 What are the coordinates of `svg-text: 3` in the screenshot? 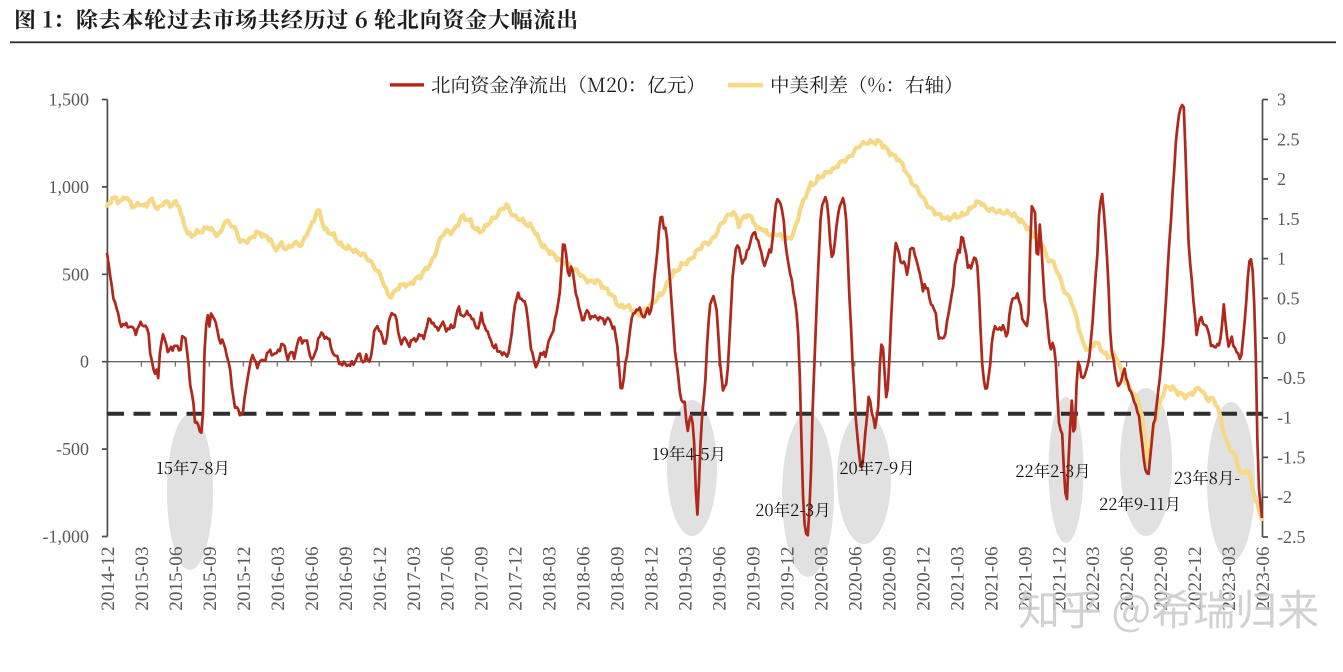 It's located at (1281, 100).